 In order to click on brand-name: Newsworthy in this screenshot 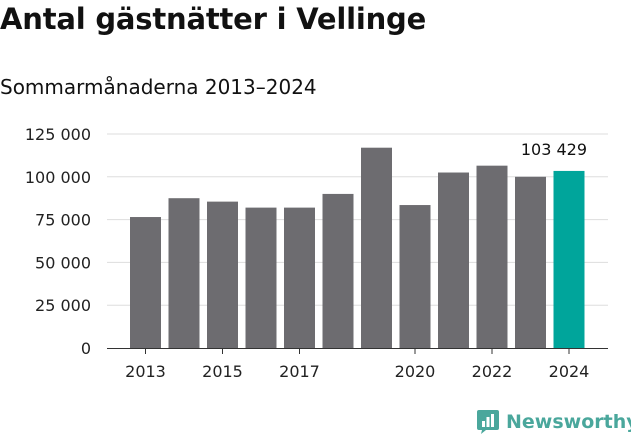, I will do `click(568, 422)`.